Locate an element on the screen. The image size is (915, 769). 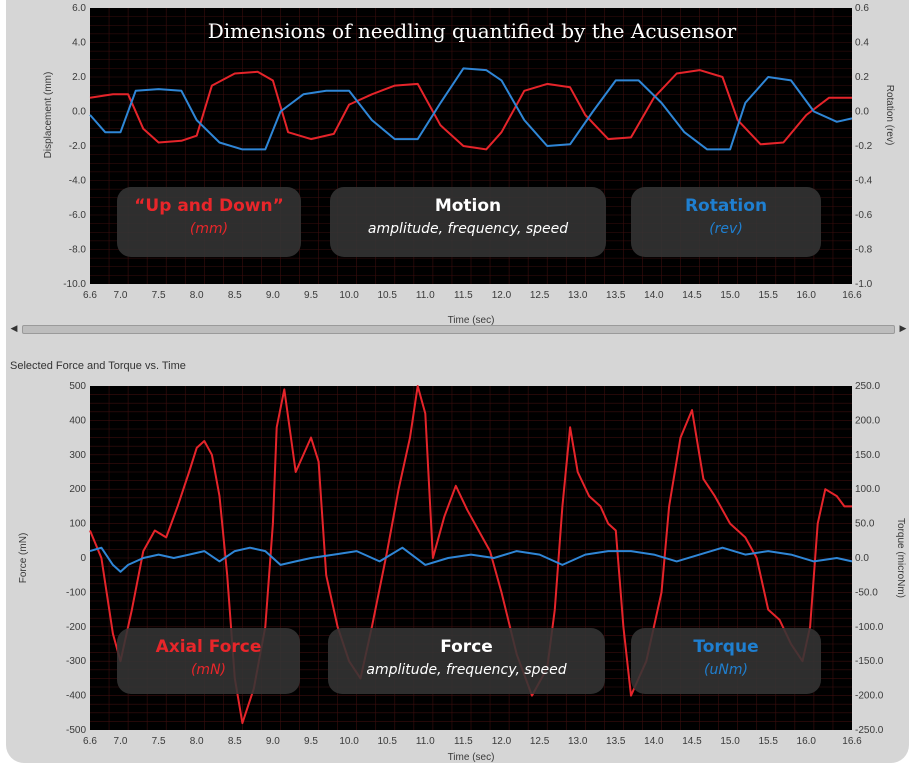
bottom-right-tick: -200.0 is located at coordinates (869, 696).